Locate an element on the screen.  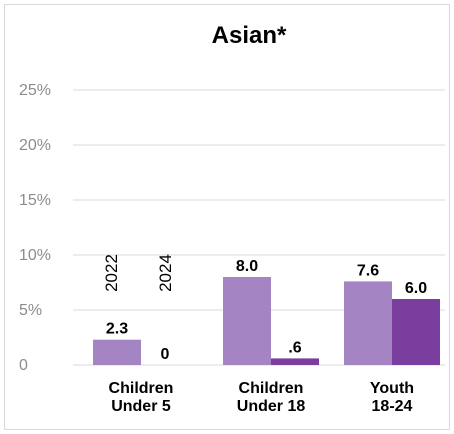
data-label: 2.3 is located at coordinates (117, 329).